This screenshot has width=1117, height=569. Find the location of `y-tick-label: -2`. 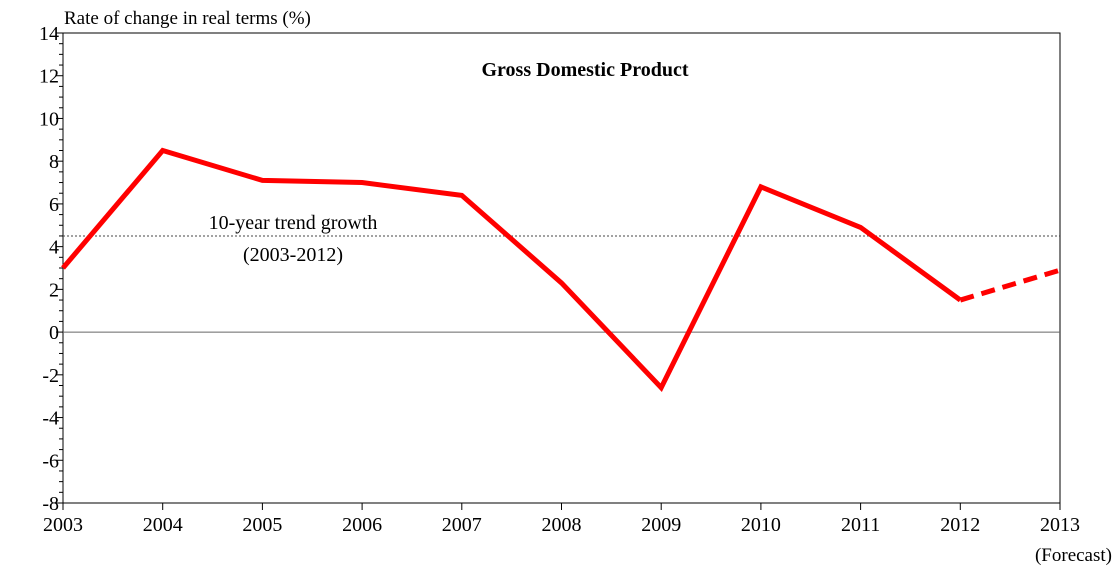

y-tick-label: -2 is located at coordinates (50, 376).